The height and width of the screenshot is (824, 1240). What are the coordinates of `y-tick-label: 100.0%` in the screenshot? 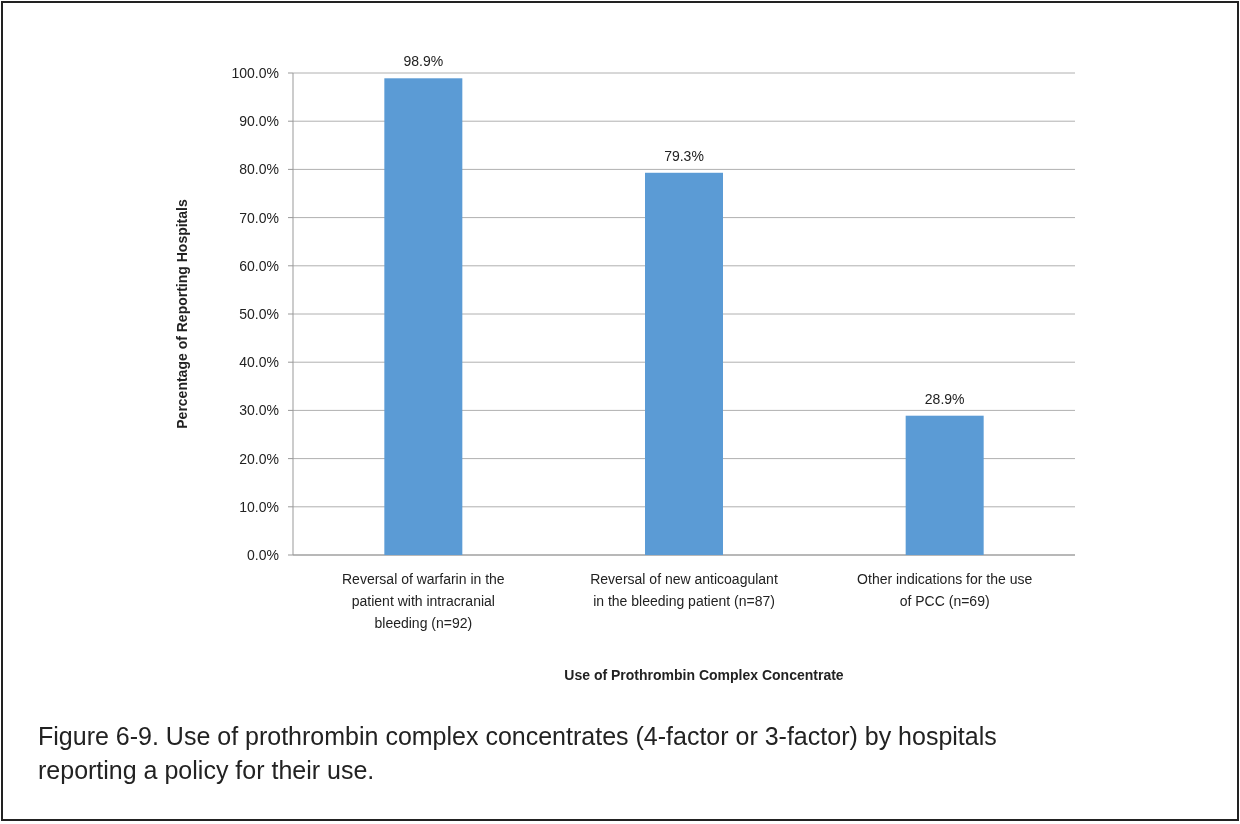 It's located at (255, 72).